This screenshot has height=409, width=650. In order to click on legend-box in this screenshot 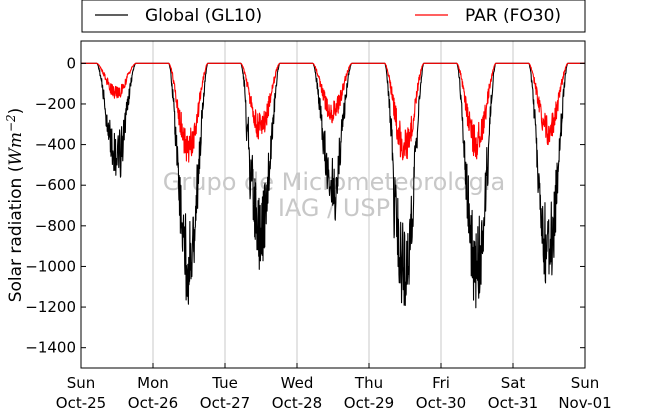, I will do `click(333, 16)`.